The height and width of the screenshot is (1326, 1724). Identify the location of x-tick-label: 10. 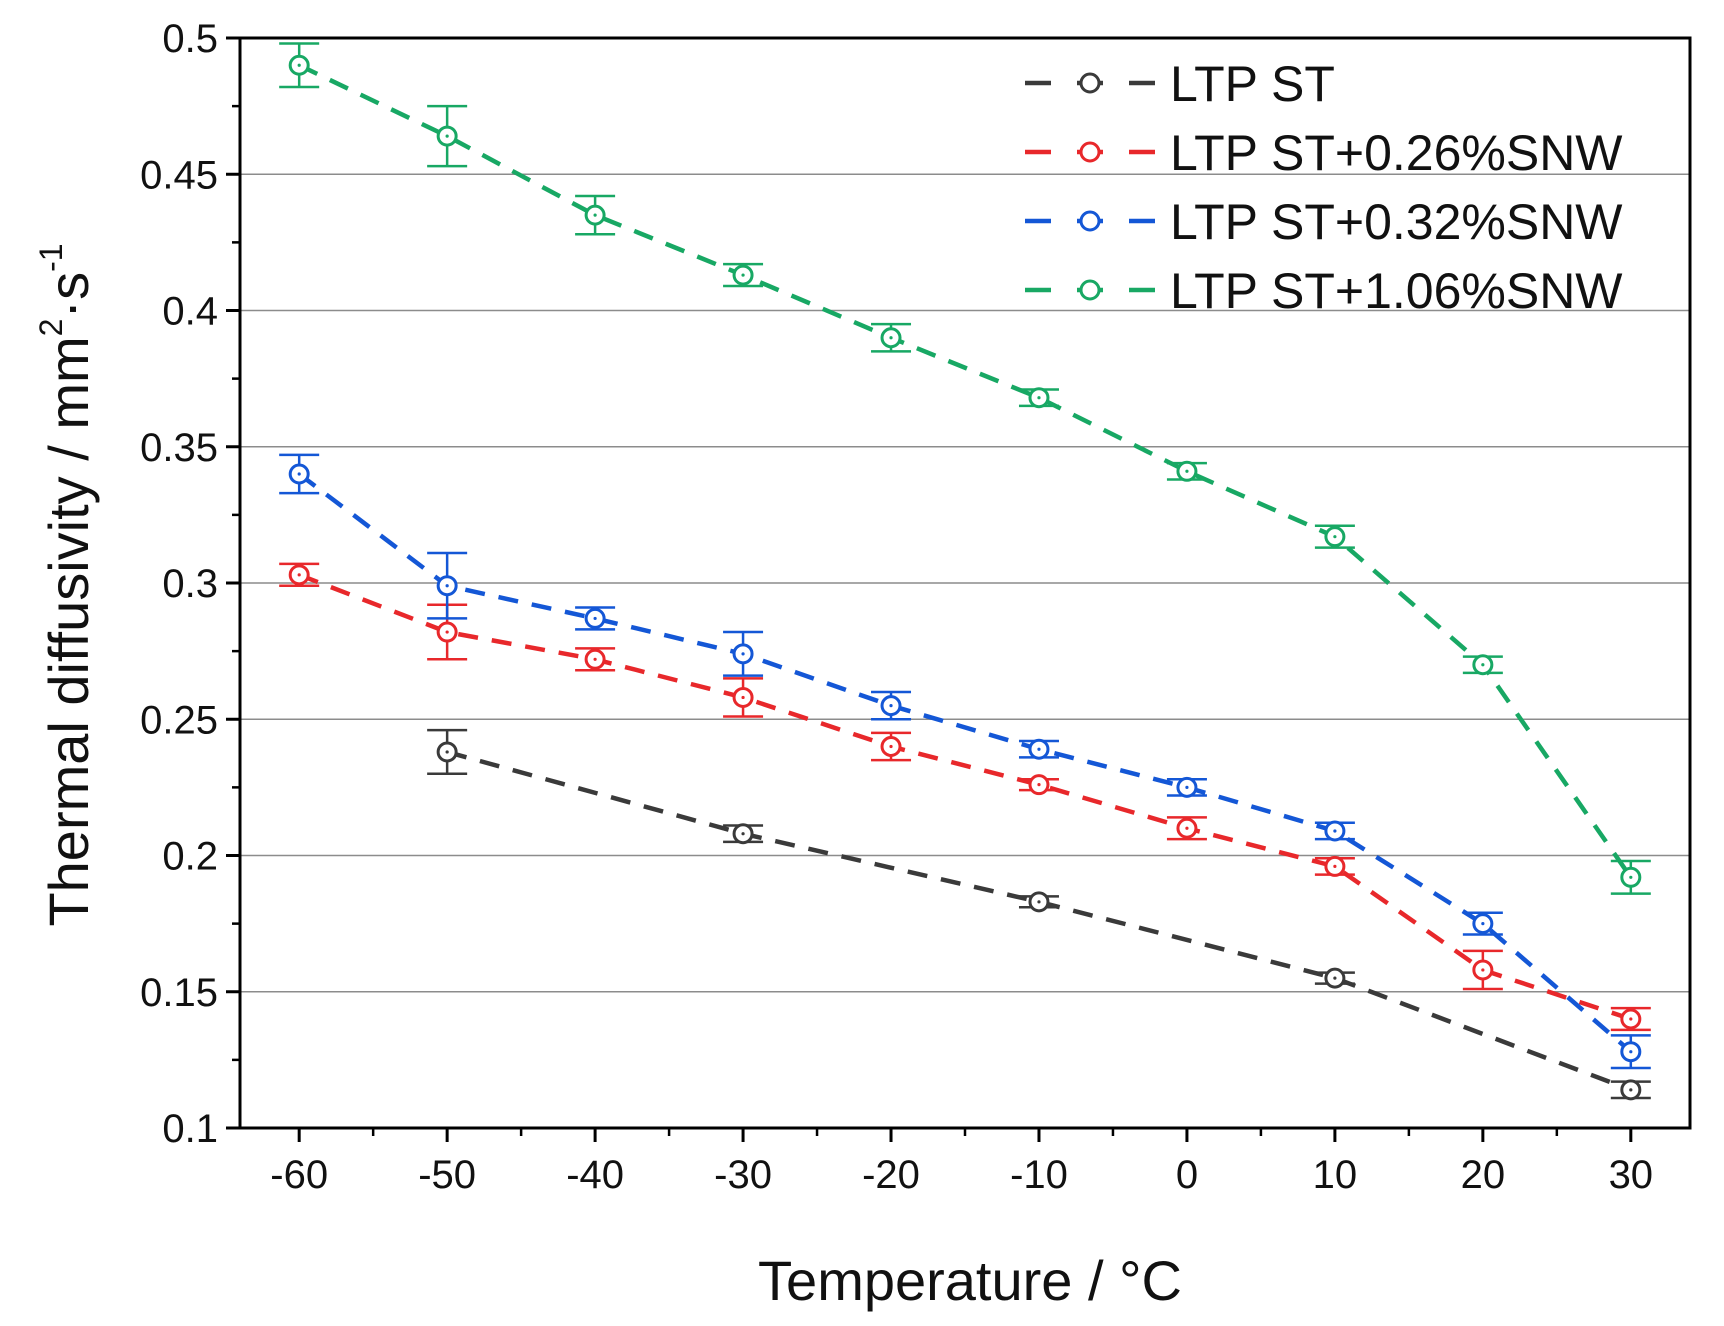
(1335, 1175).